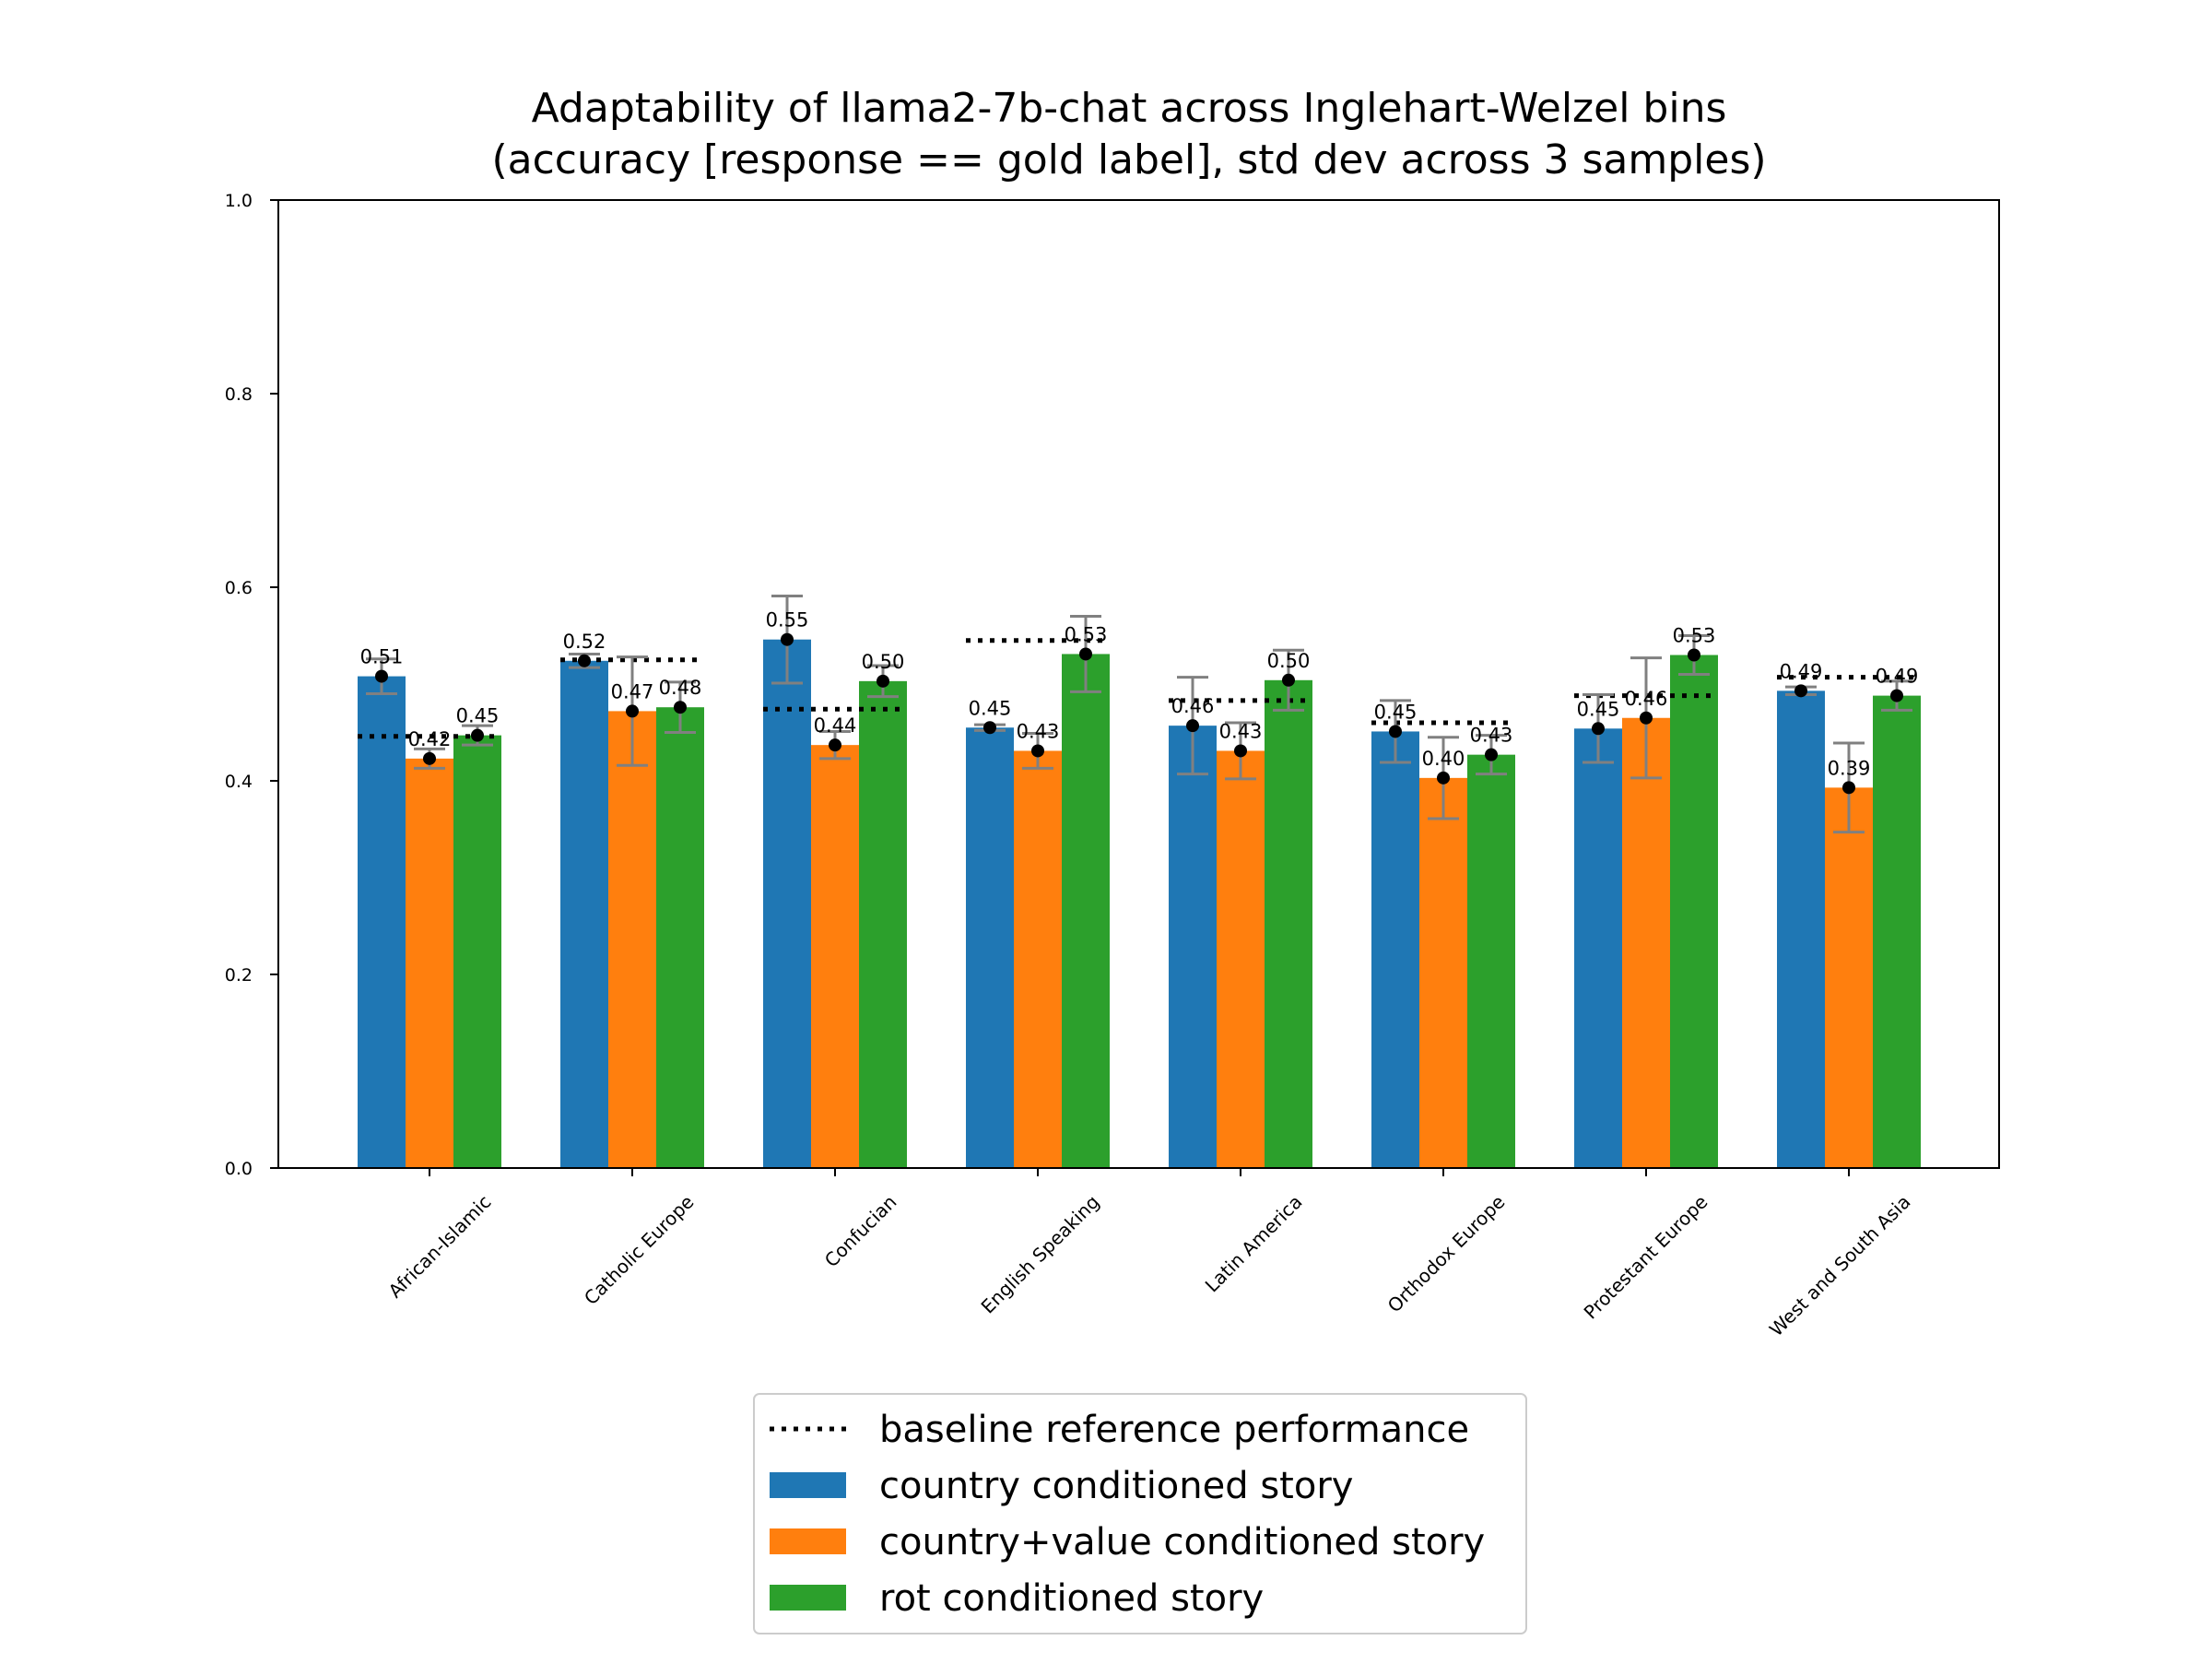 The height and width of the screenshot is (1664, 2212). What do you see at coordinates (1071, 1598) in the screenshot?
I see `legend-label: rot conditioned story` at bounding box center [1071, 1598].